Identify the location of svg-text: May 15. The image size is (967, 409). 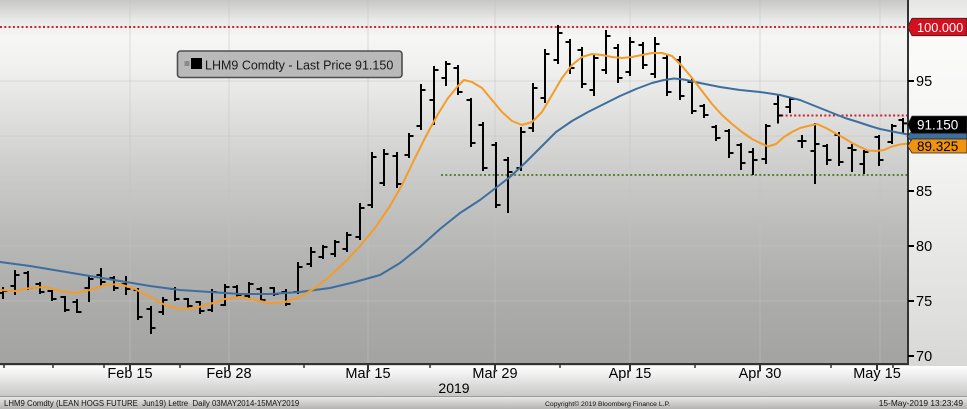
(877, 374).